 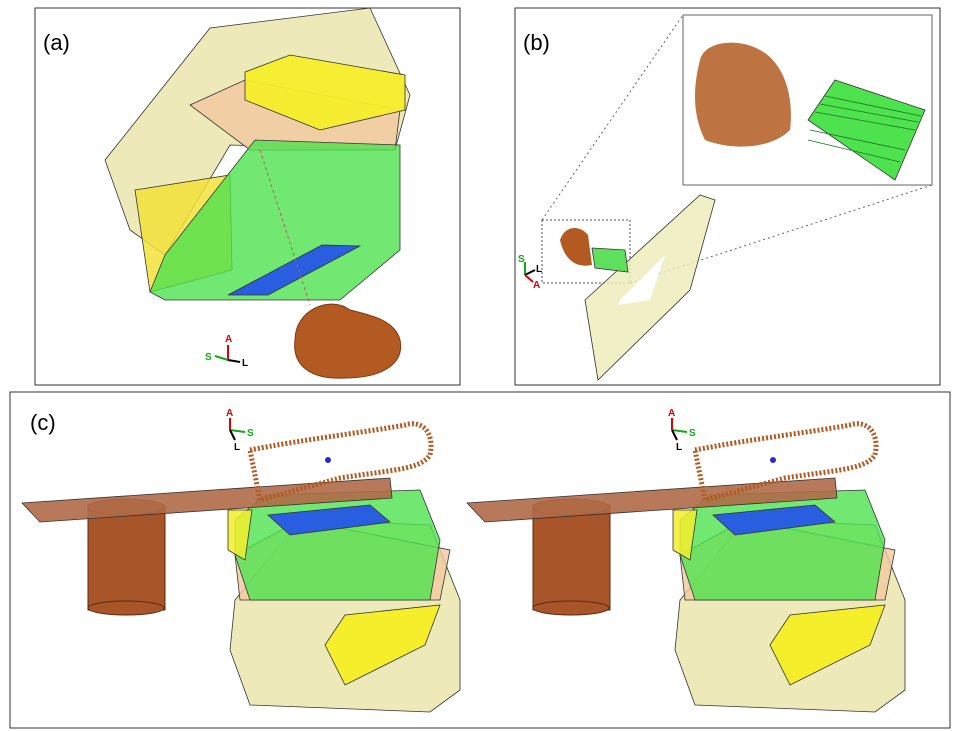 I want to click on orientation-c-left: A S L, so click(x=240, y=430).